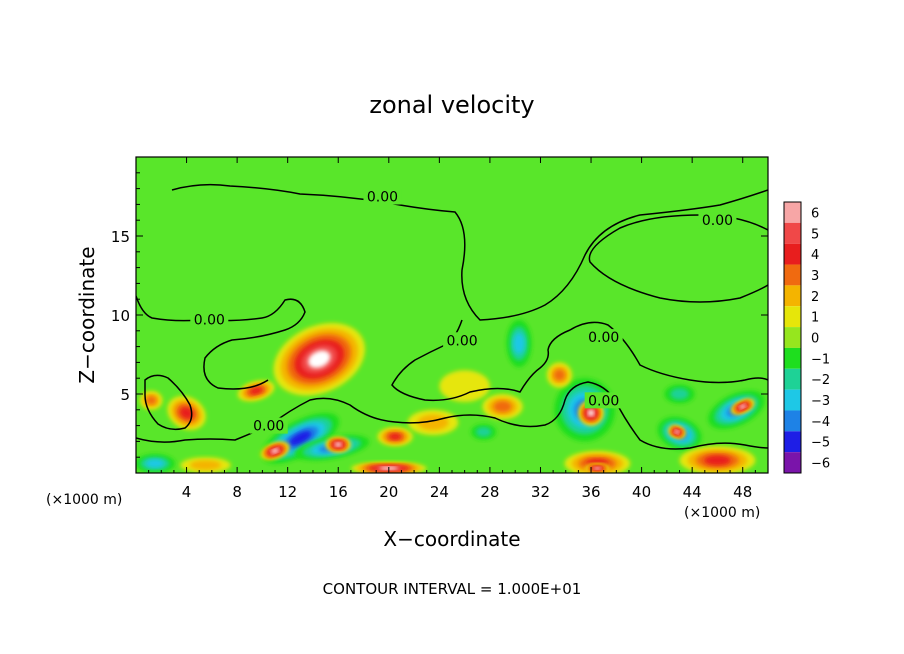 The image size is (904, 654). What do you see at coordinates (815, 318) in the screenshot?
I see `colorbar-label: 1` at bounding box center [815, 318].